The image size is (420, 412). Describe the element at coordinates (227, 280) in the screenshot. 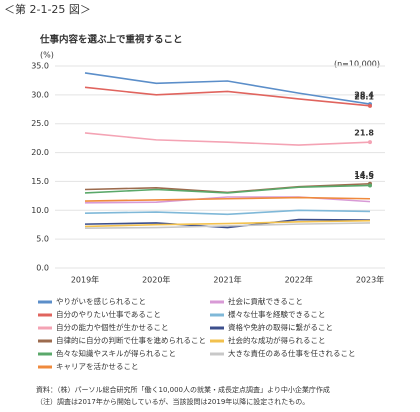

I see `x-tick-label: 2021年` at that location.